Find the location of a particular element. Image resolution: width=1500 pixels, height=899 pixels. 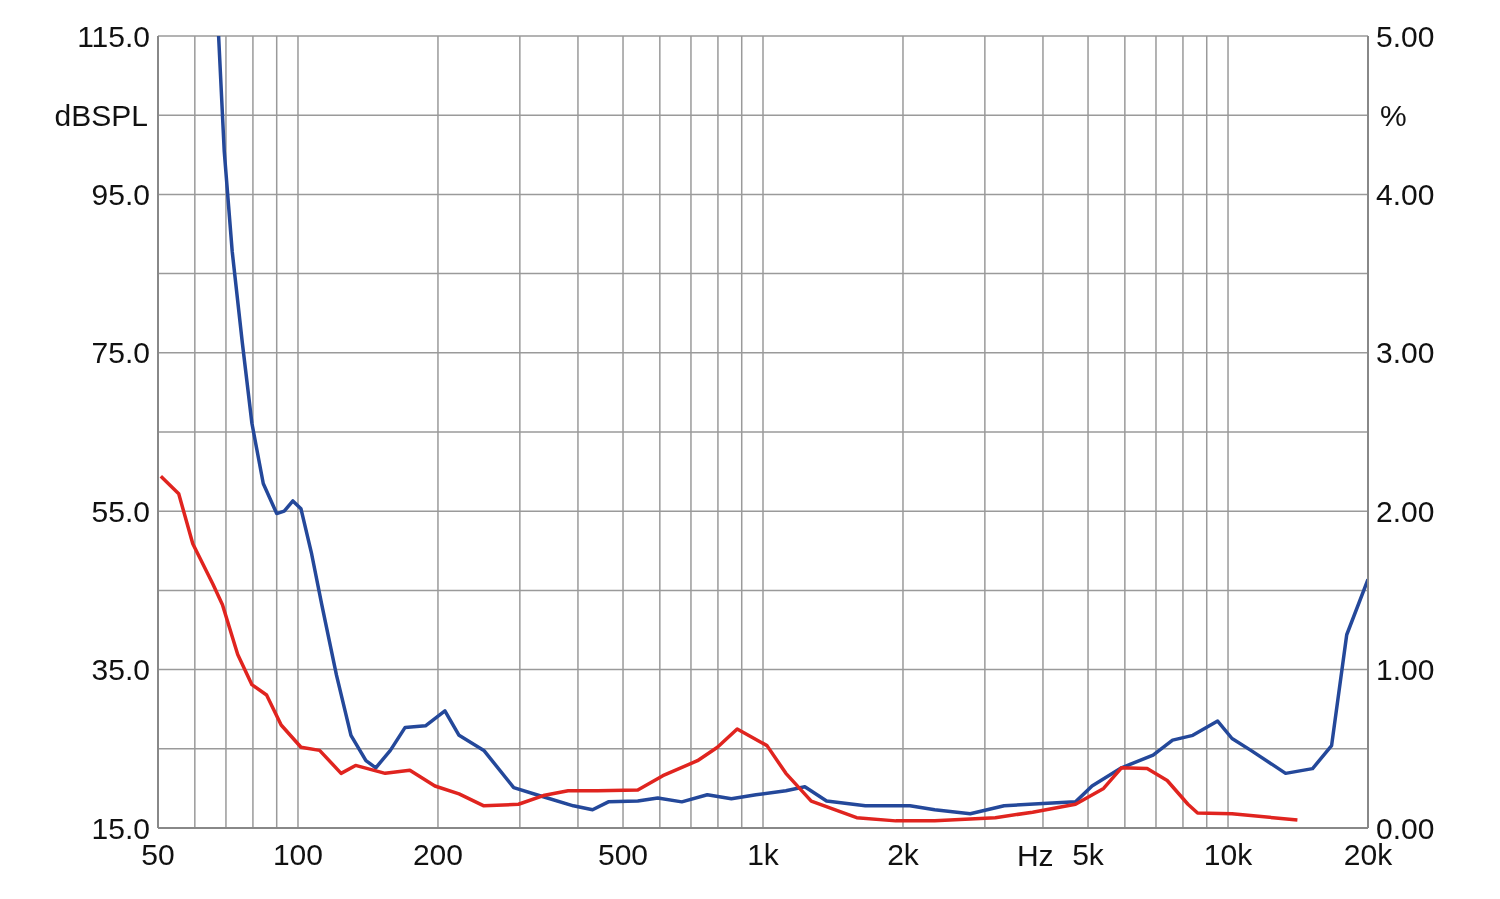

x-tick-label: 2k is located at coordinates (903, 855).